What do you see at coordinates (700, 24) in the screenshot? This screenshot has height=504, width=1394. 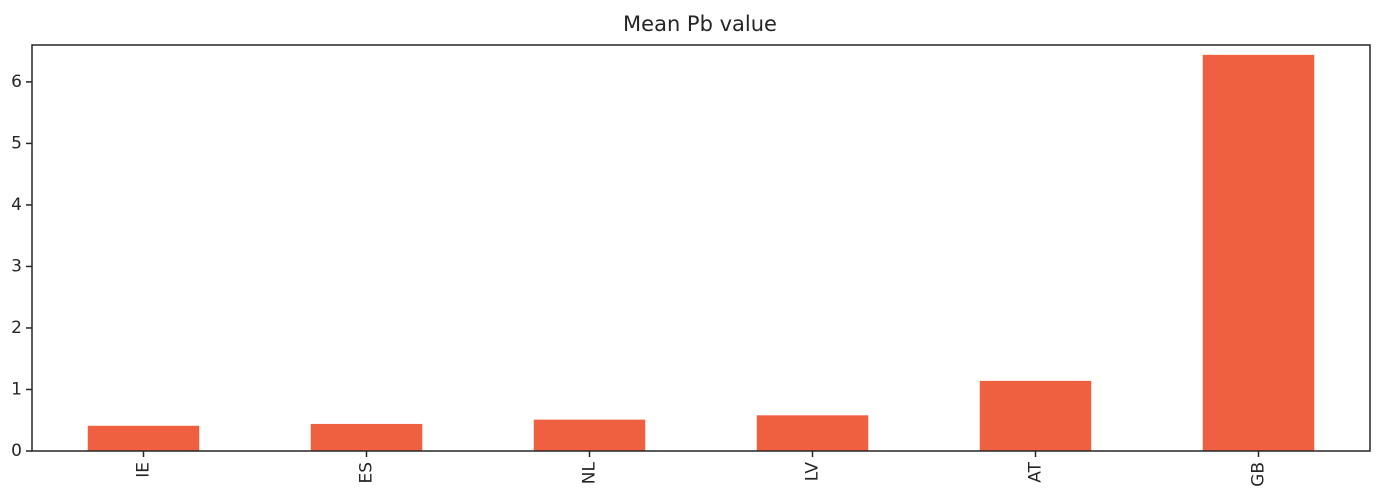 I see `chart-title: Mean Pb value` at bounding box center [700, 24].